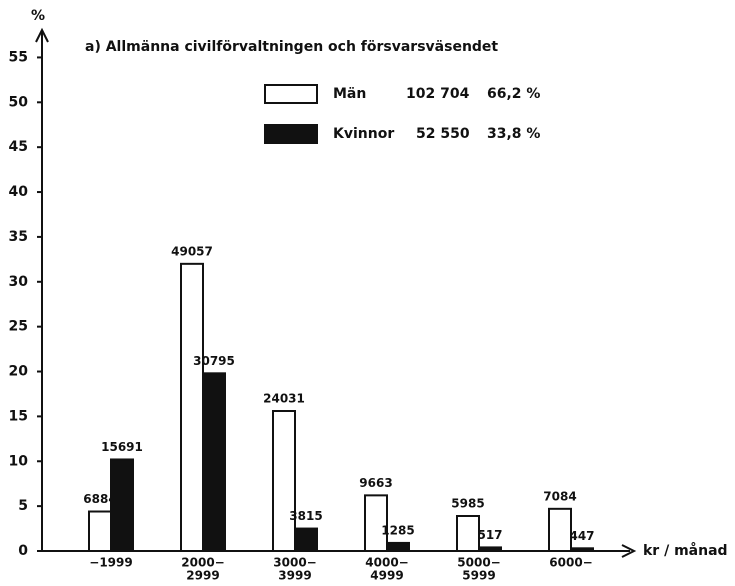 Image resolution: width=735 pixels, height=586 pixels. Describe the element at coordinates (18, 327) in the screenshot. I see `y-tick-label: 25` at that location.